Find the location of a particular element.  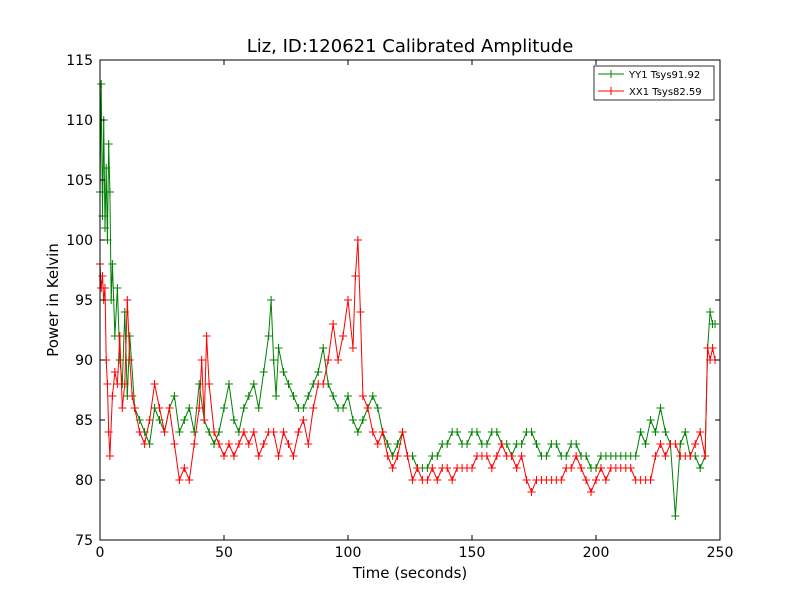

y-tick-label: 90 is located at coordinates (84, 361).